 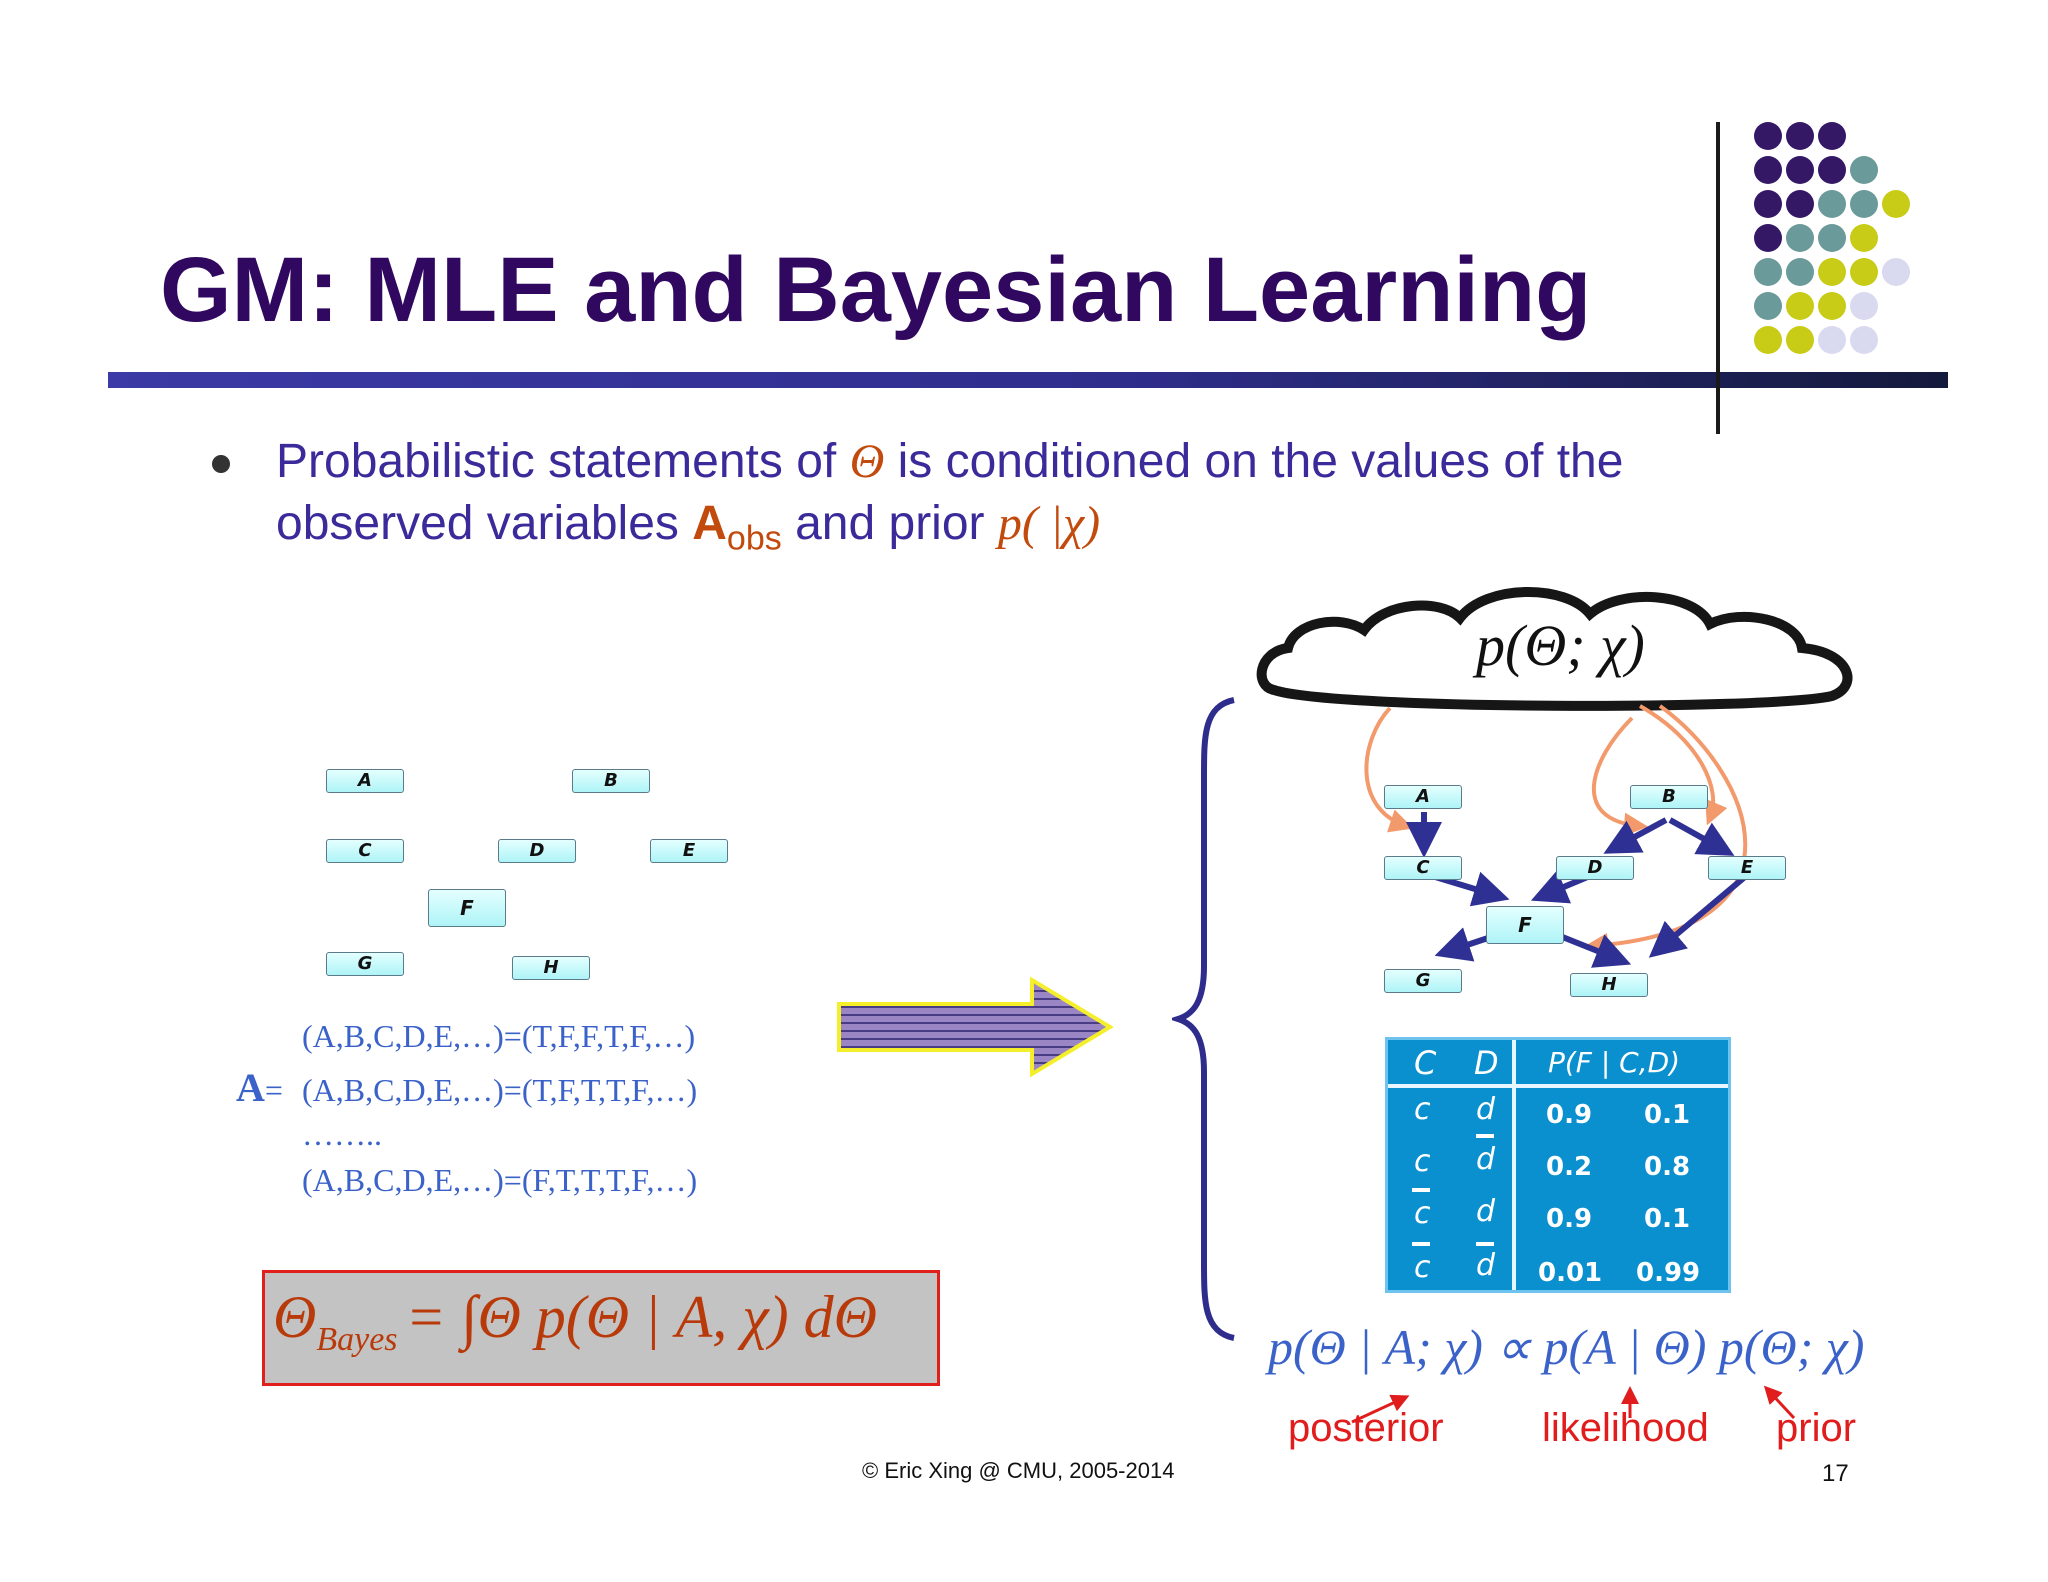 I want to click on bullet-marker, so click(x=221, y=464).